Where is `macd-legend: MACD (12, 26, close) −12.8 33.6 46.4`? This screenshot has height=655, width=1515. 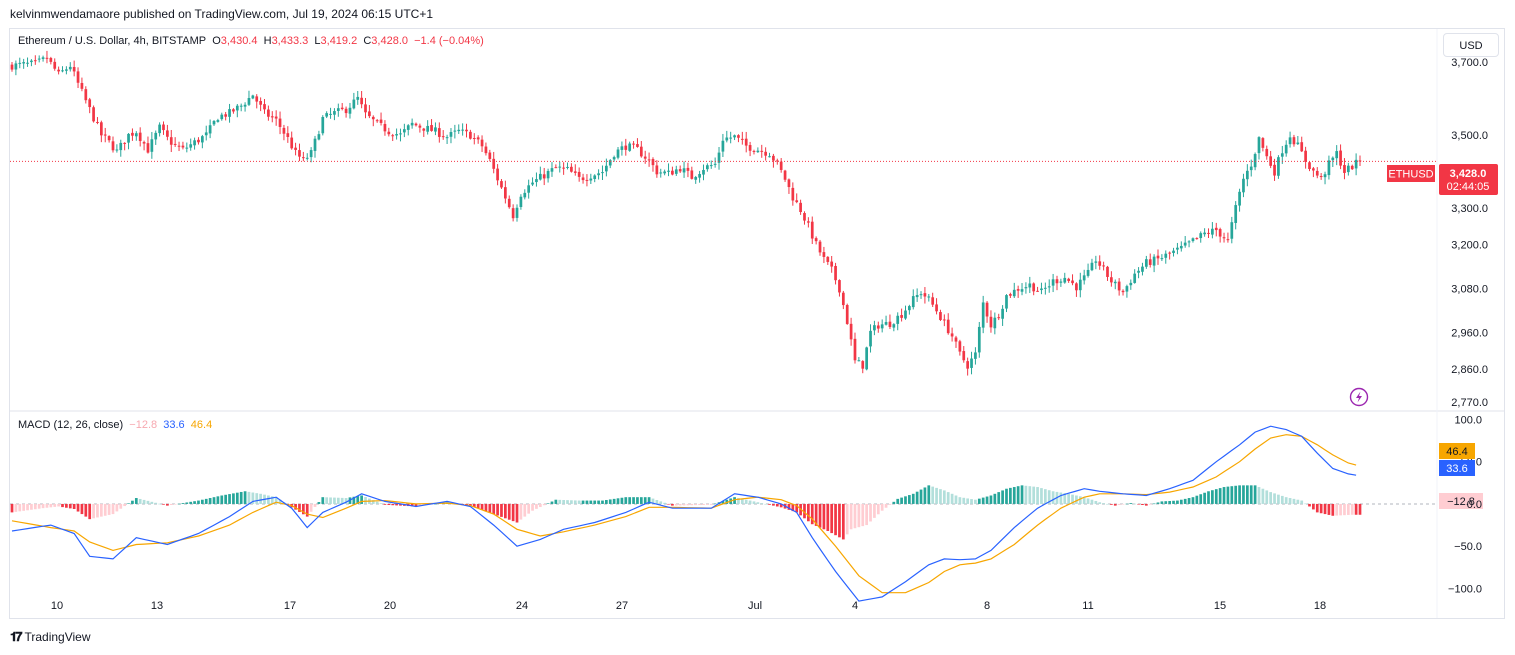
macd-legend: MACD (12, 26, close) −12.8 33.6 46.4 is located at coordinates (115, 425).